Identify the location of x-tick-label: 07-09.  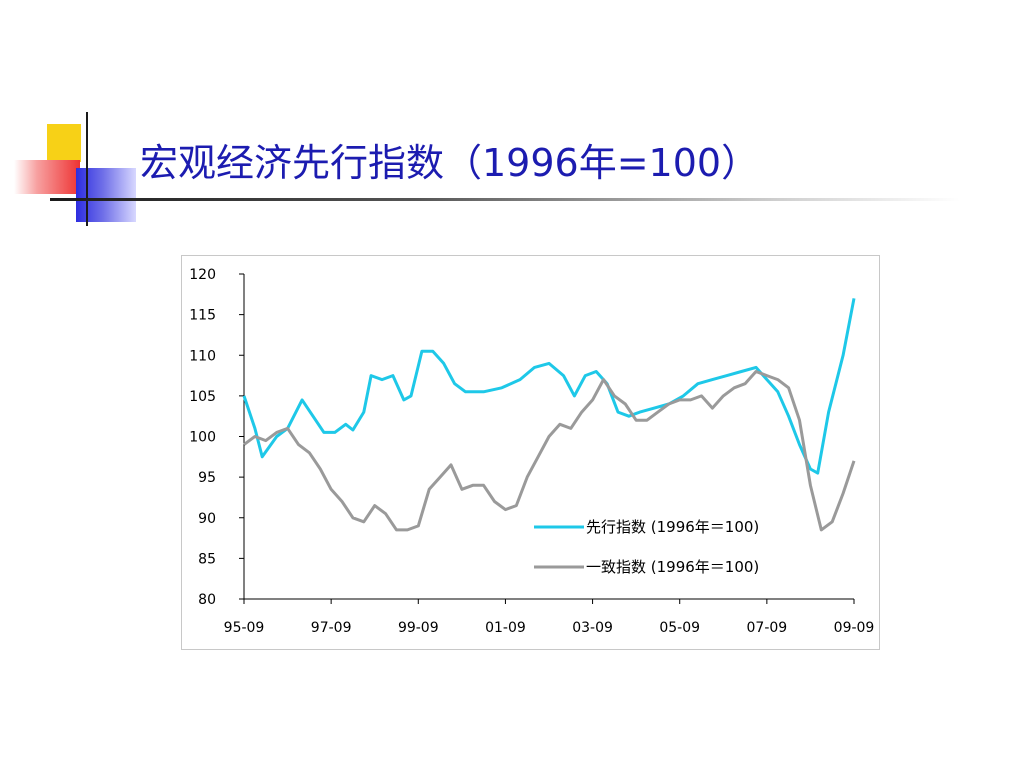
(767, 628).